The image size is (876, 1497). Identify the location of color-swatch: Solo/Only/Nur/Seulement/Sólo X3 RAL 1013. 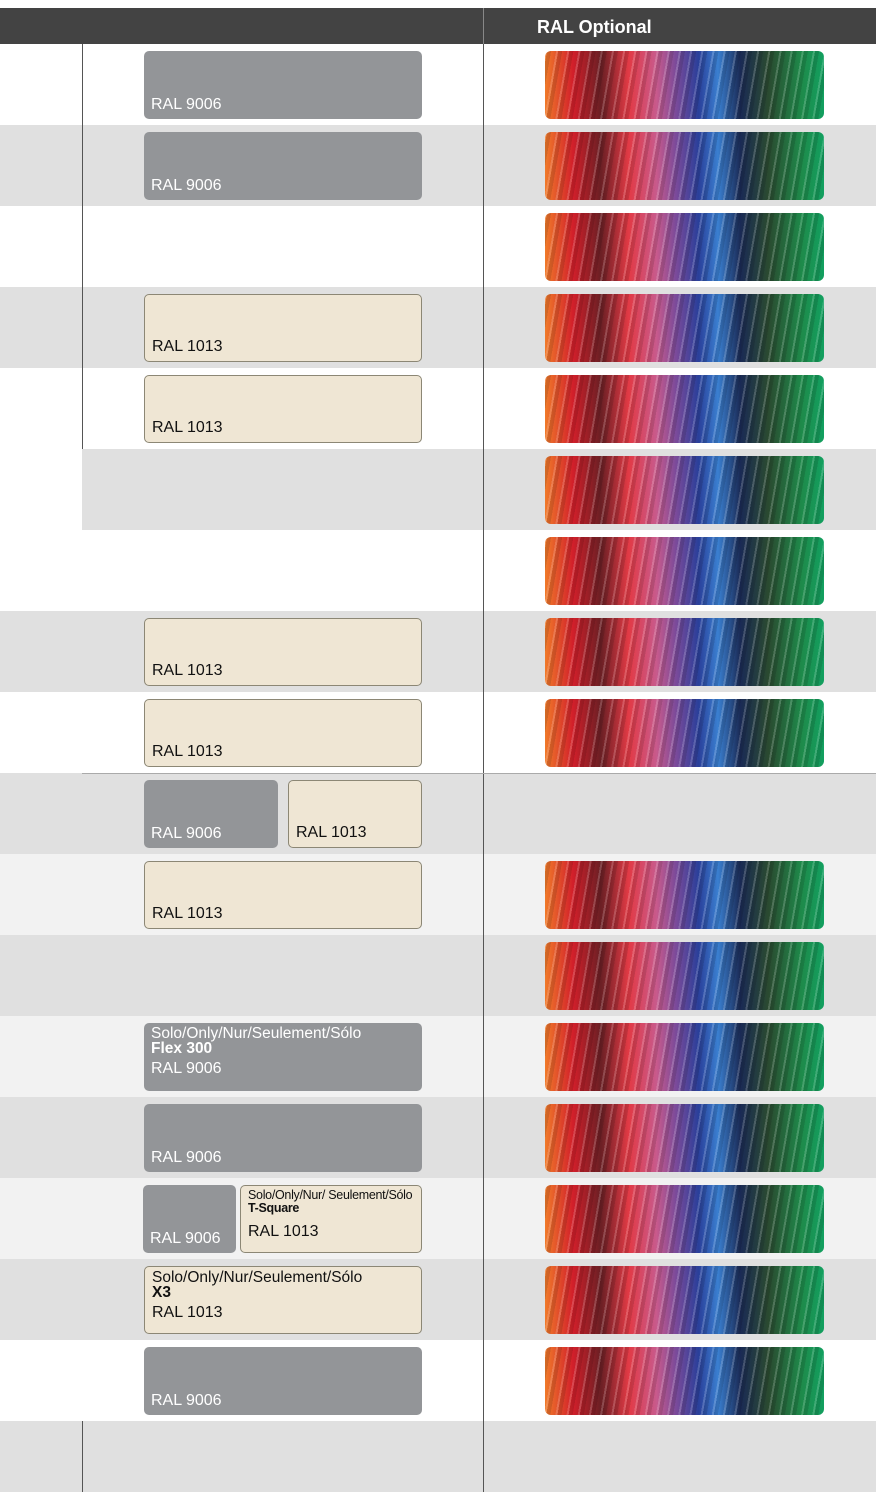
(283, 1300).